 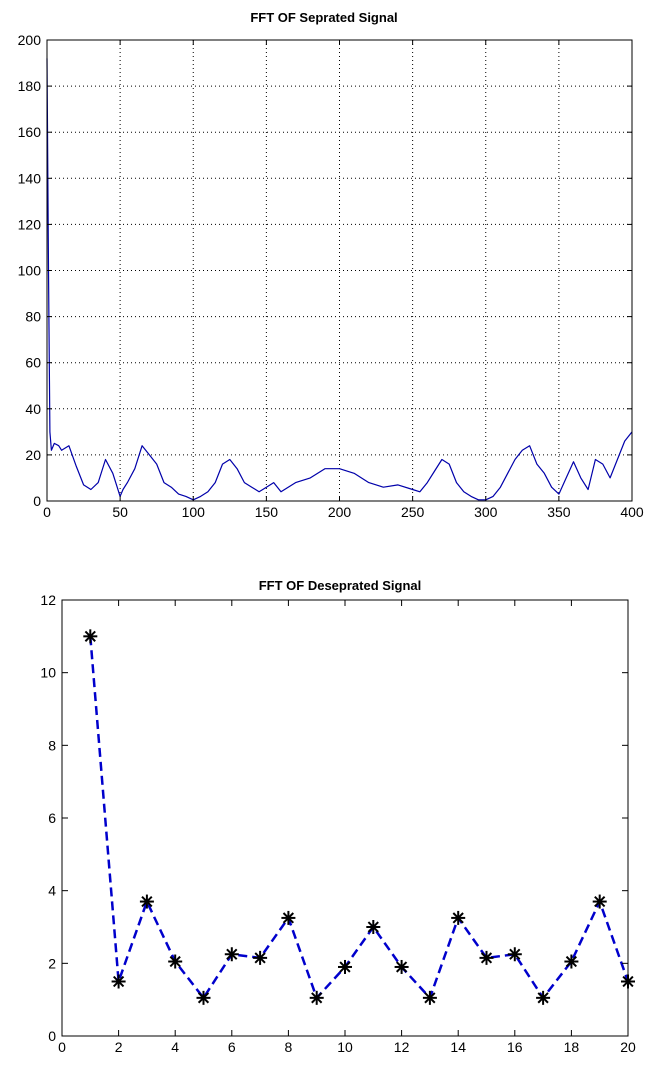 What do you see at coordinates (632, 512) in the screenshot?
I see `x-tick-label: 400` at bounding box center [632, 512].